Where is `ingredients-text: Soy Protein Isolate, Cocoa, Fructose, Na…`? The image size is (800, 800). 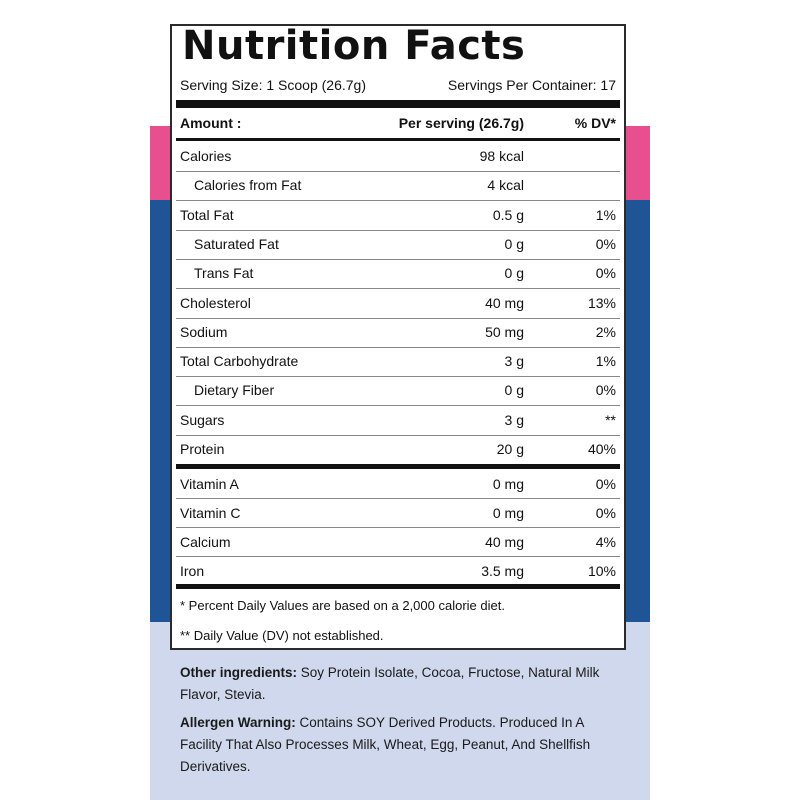 ingredients-text: Soy Protein Isolate, Cocoa, Fructose, Na… is located at coordinates (390, 683).